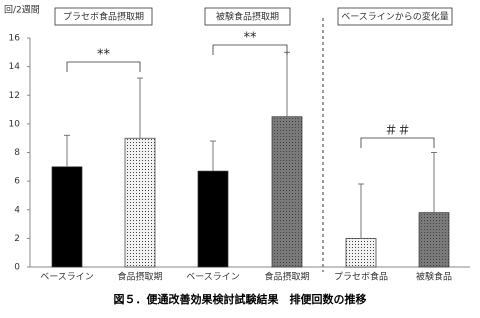 This screenshot has height=318, width=480. What do you see at coordinates (240, 299) in the screenshot?
I see `caption: 図５．便通改善効果検討試験結果 排便回数の推移` at bounding box center [240, 299].